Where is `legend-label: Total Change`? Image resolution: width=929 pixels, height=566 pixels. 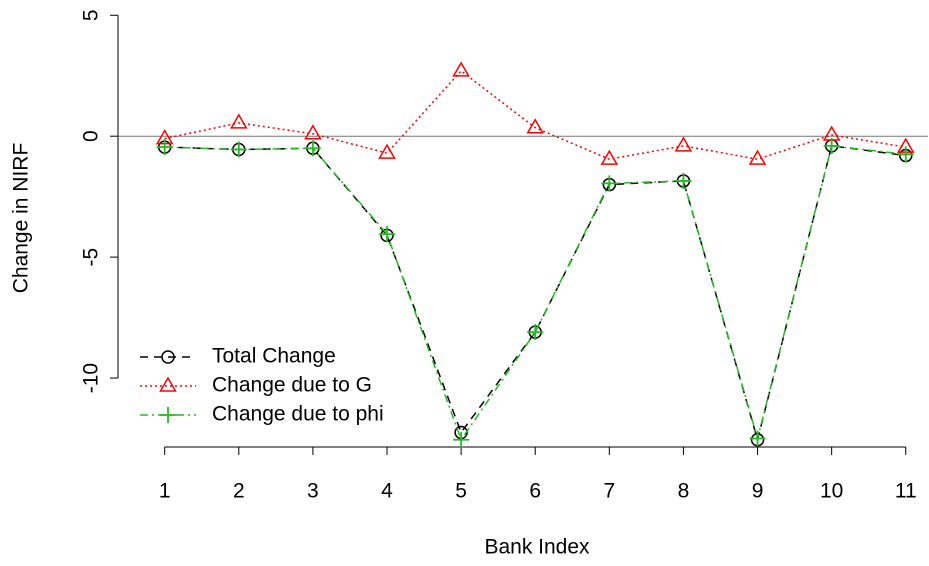 legend-label: Total Change is located at coordinates (274, 356).